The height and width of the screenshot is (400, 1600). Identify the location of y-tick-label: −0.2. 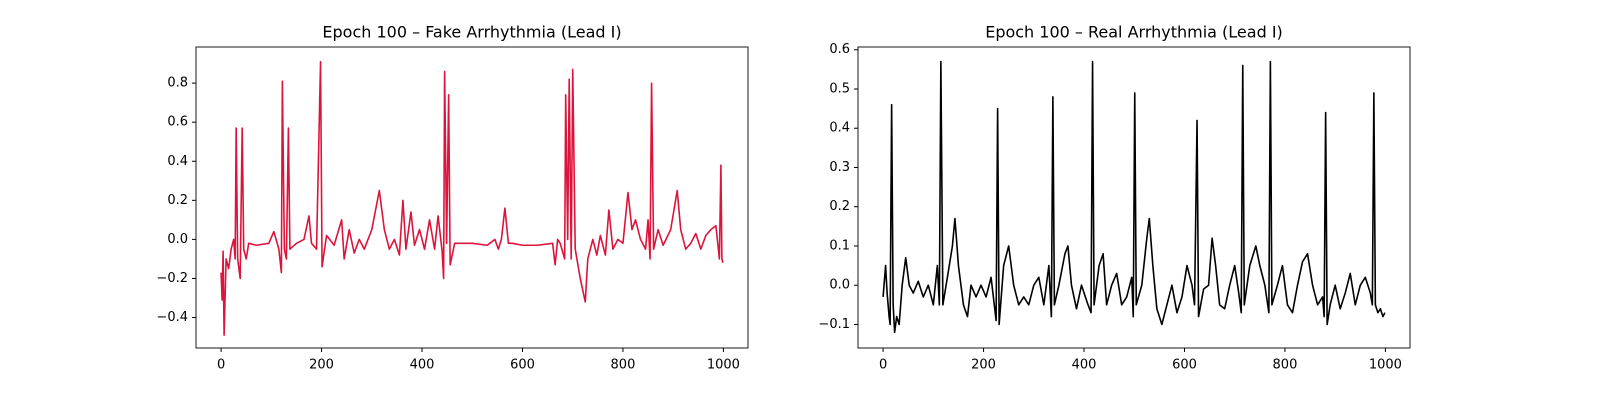
(172, 278).